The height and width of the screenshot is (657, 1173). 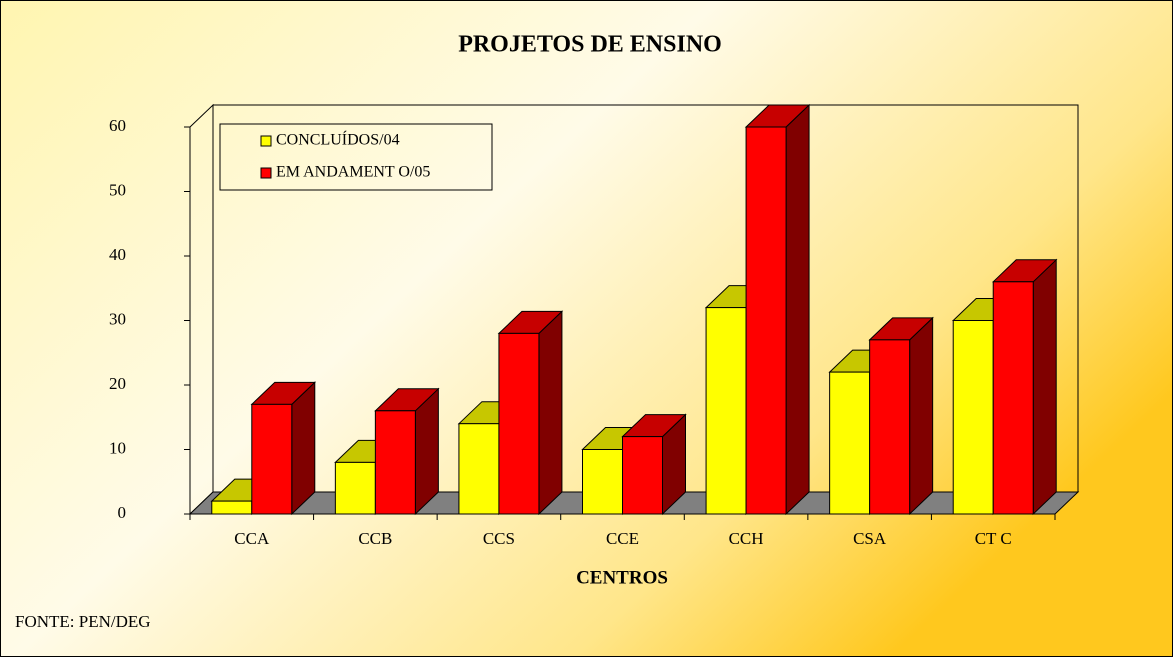 I want to click on y-tick-label: 30, so click(x=117, y=318).